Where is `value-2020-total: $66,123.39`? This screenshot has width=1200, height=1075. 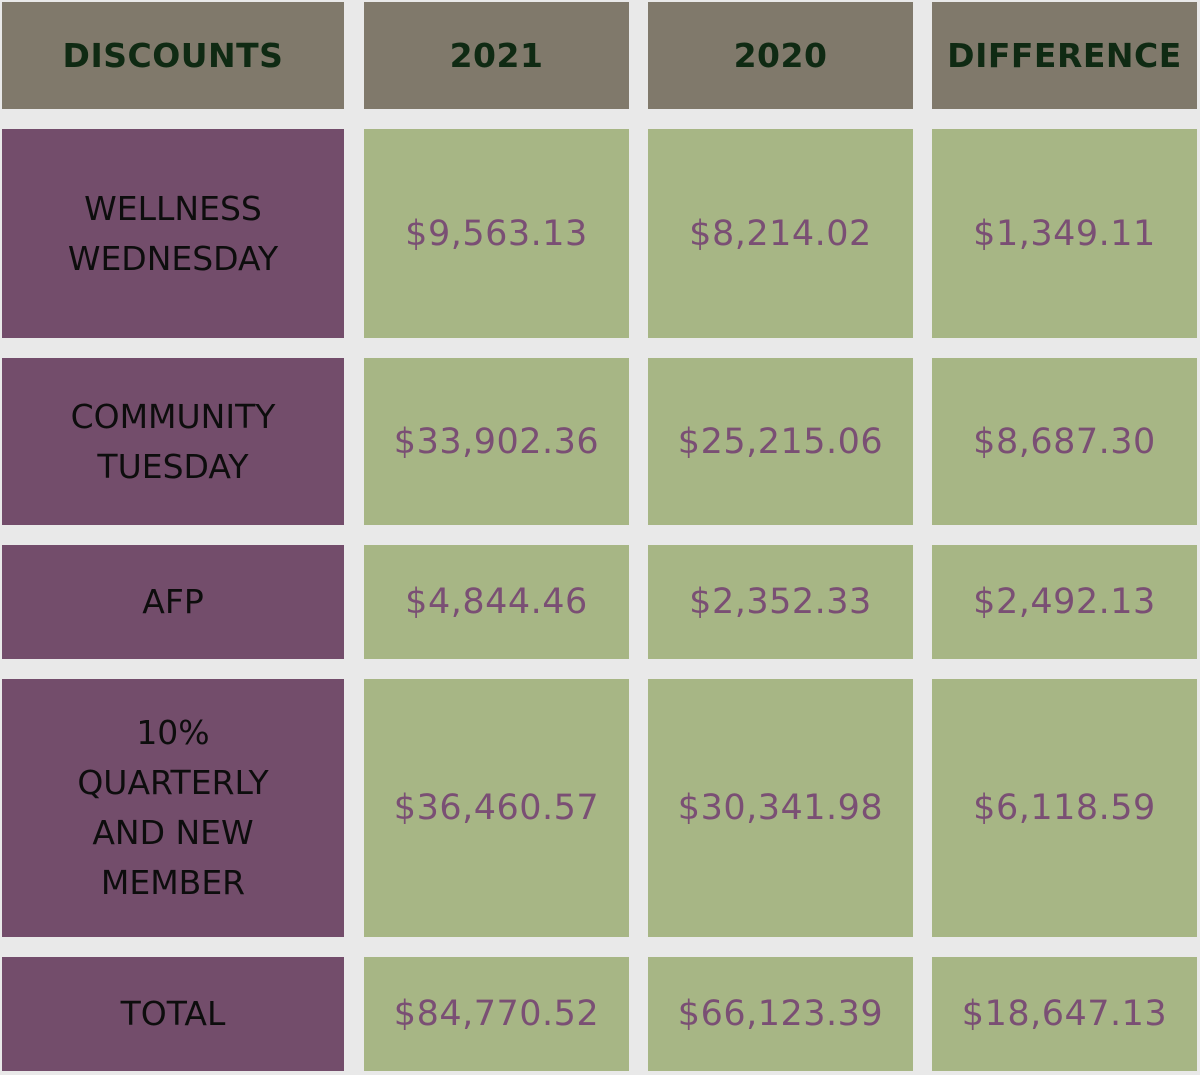
value-2020-total: $66,123.39 is located at coordinates (780, 1014).